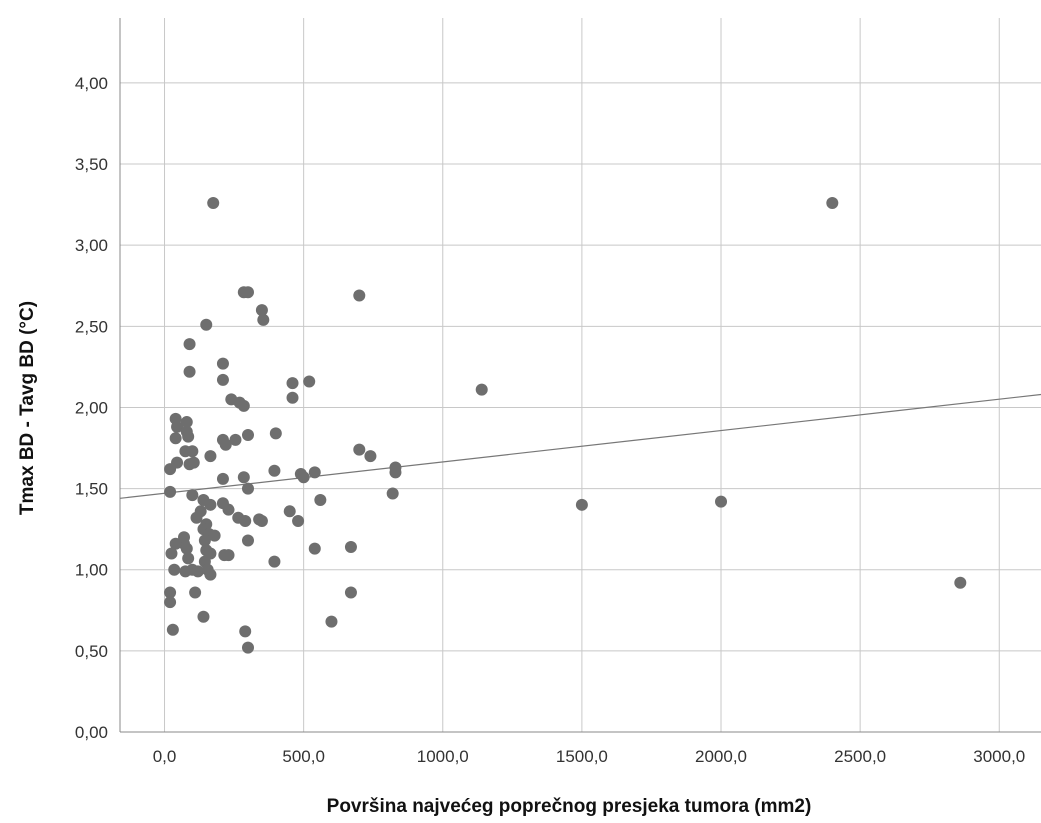 The height and width of the screenshot is (823, 1041). What do you see at coordinates (582, 756) in the screenshot?
I see `x-tick-label: 1500,0` at bounding box center [582, 756].